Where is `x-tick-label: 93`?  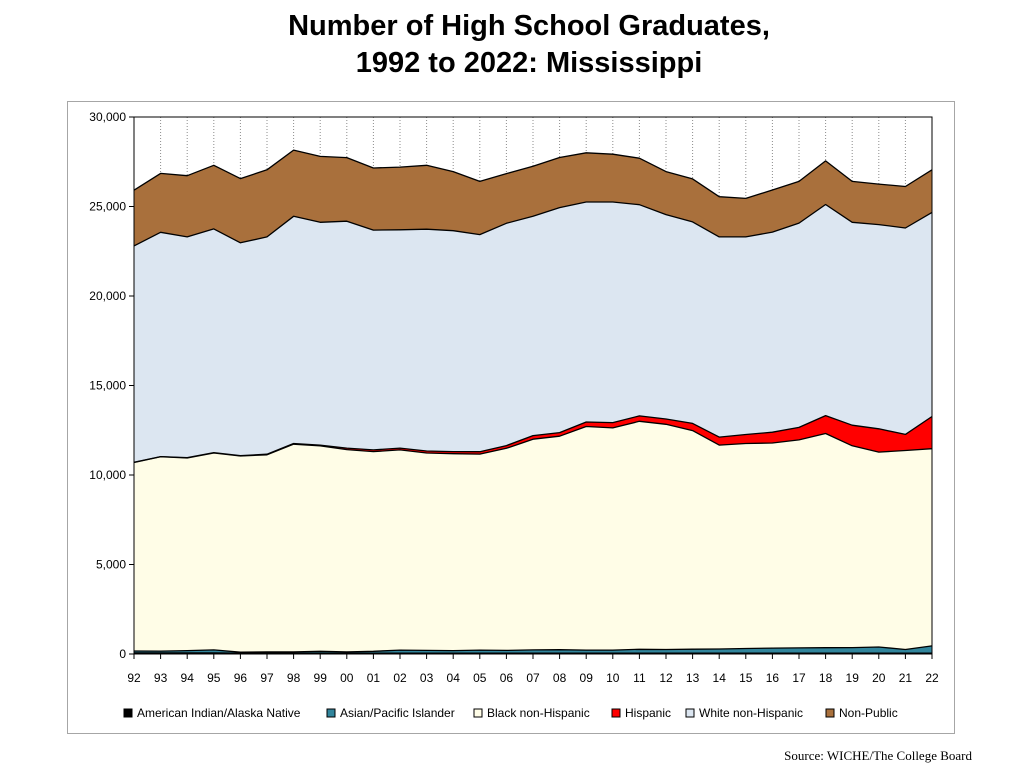
x-tick-label: 93 is located at coordinates (161, 678).